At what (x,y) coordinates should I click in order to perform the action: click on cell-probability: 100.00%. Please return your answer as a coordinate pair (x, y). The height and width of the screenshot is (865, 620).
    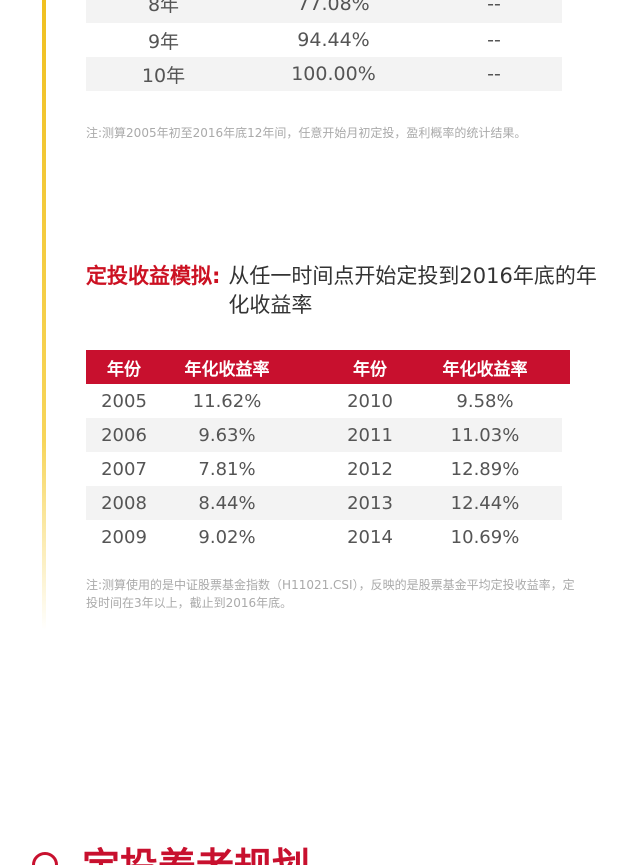
    Looking at the image, I should click on (333, 74).